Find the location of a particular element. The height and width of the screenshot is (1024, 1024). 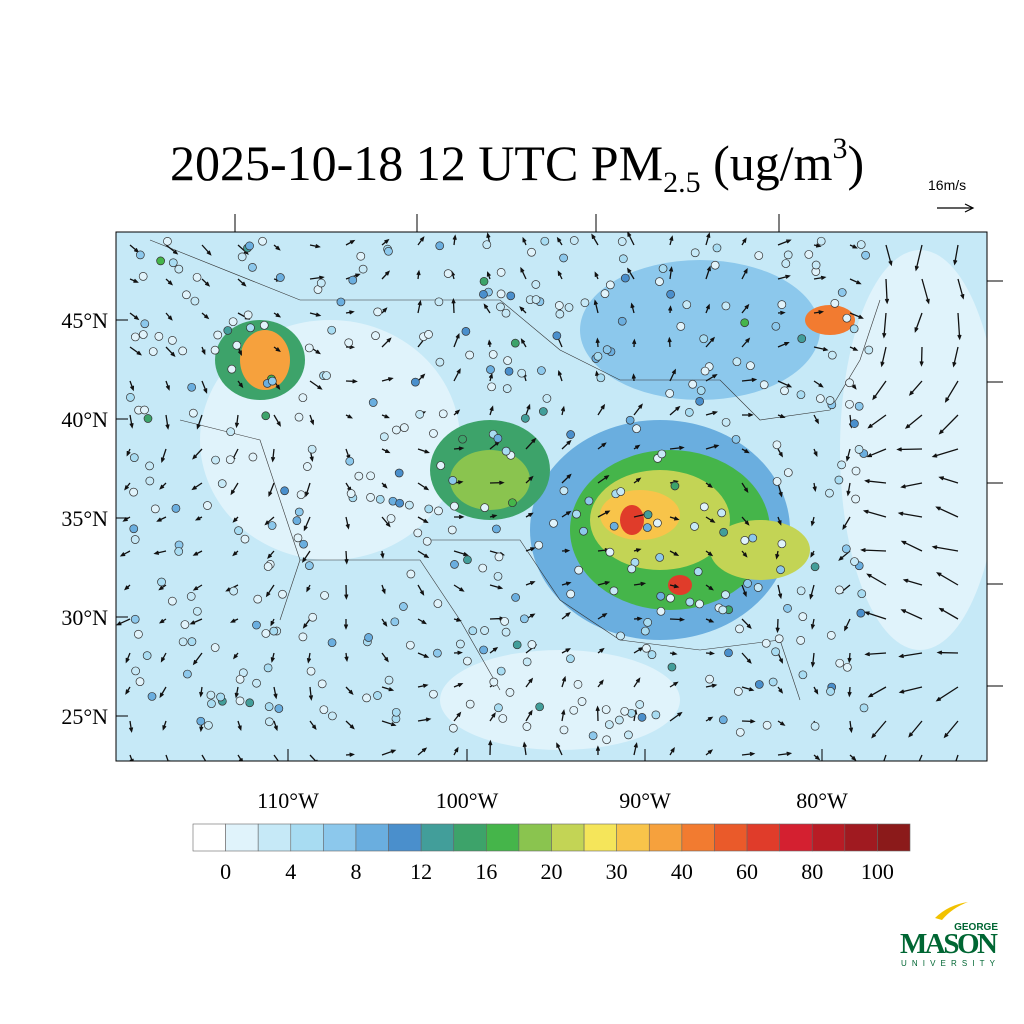

lat-label: 45°N is located at coordinates (84, 320).